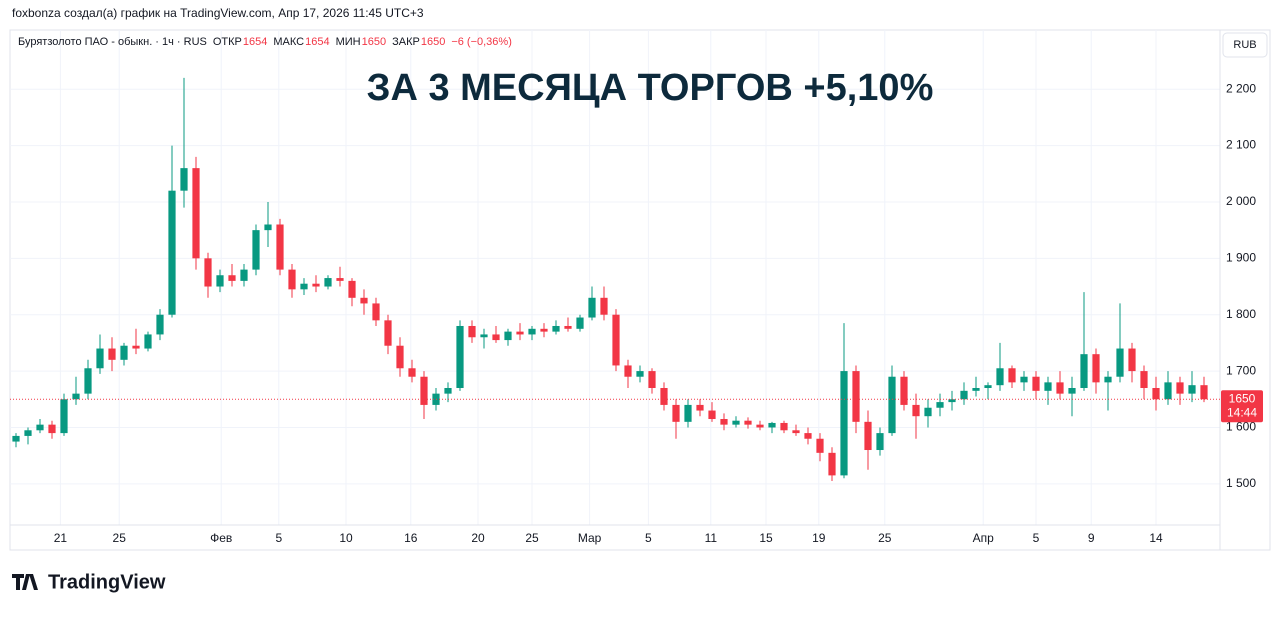  What do you see at coordinates (348, 42) in the screenshot?
I see `legend-low-label: МИН` at bounding box center [348, 42].